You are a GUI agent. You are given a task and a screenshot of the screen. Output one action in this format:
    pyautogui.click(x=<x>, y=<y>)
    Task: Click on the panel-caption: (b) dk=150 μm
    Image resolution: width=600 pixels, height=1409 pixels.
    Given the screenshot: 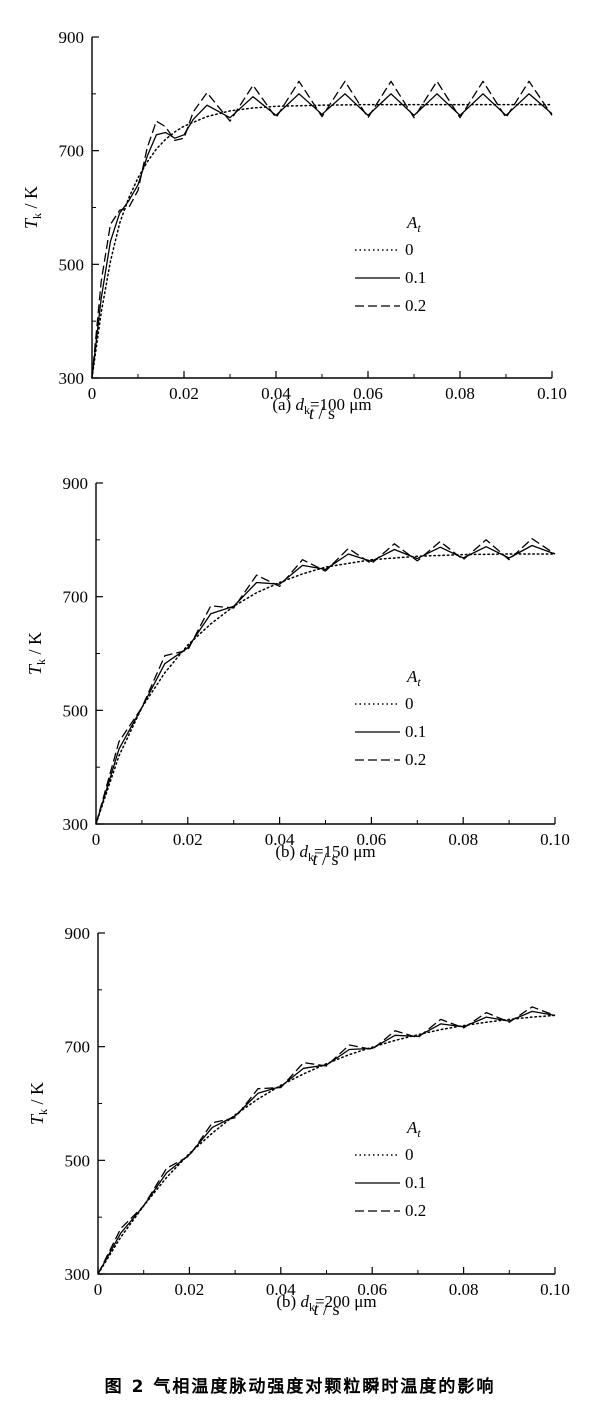 What is the action you would take?
    pyautogui.click(x=325, y=853)
    